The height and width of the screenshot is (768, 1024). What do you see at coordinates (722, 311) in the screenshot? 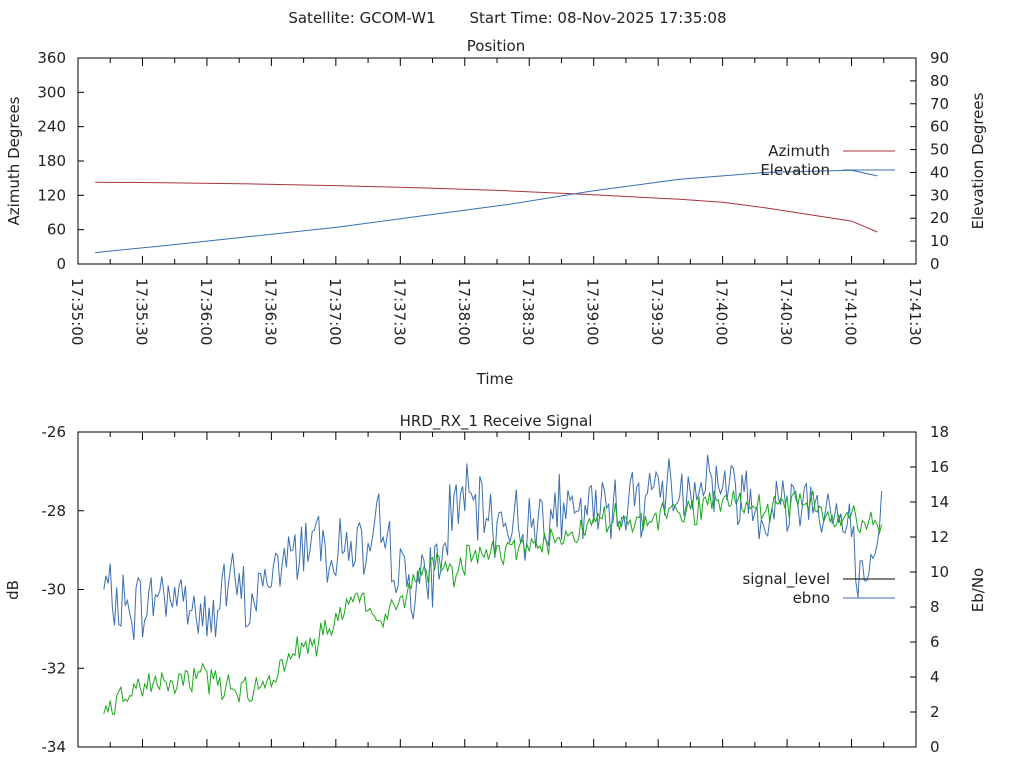
I see `position-xtick-label: 17:40:00` at bounding box center [722, 311].